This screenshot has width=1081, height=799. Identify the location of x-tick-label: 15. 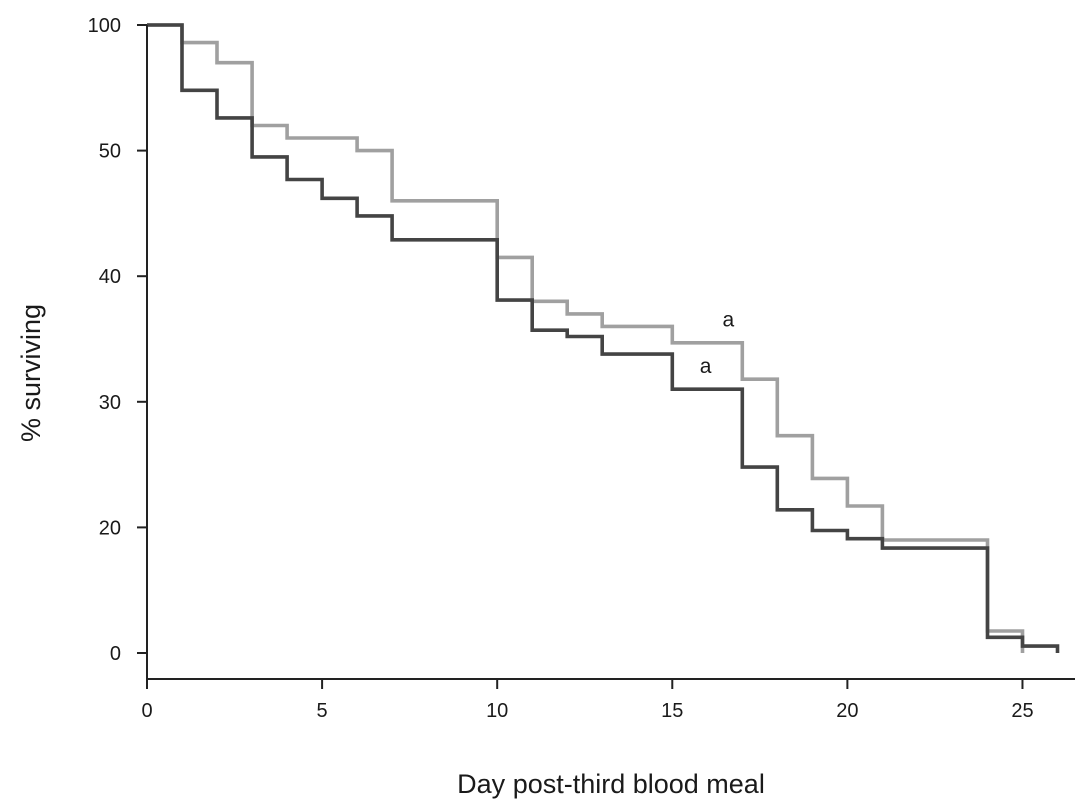
(672, 711).